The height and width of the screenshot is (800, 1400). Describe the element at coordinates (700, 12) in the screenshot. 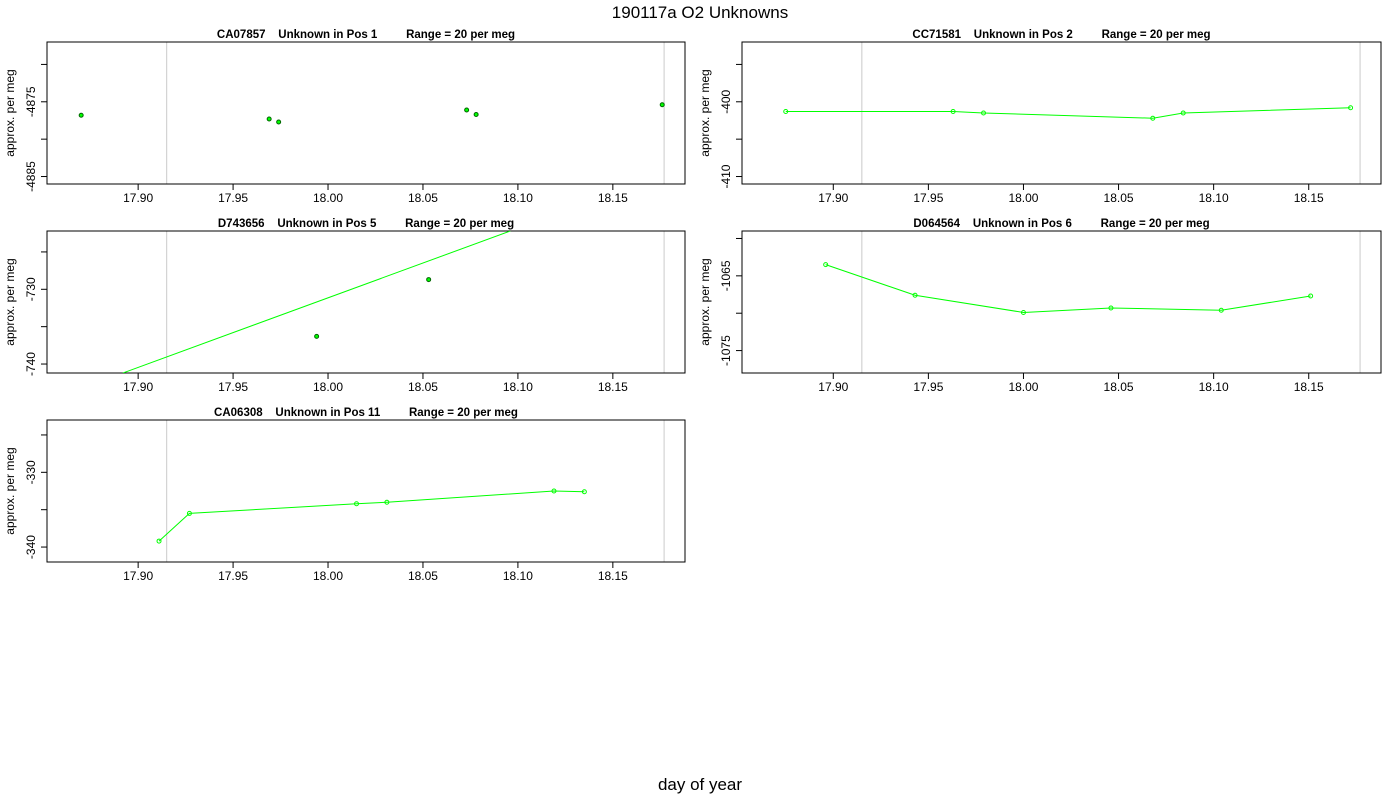

I see `figure-title: 190117a O2 Unknowns` at that location.